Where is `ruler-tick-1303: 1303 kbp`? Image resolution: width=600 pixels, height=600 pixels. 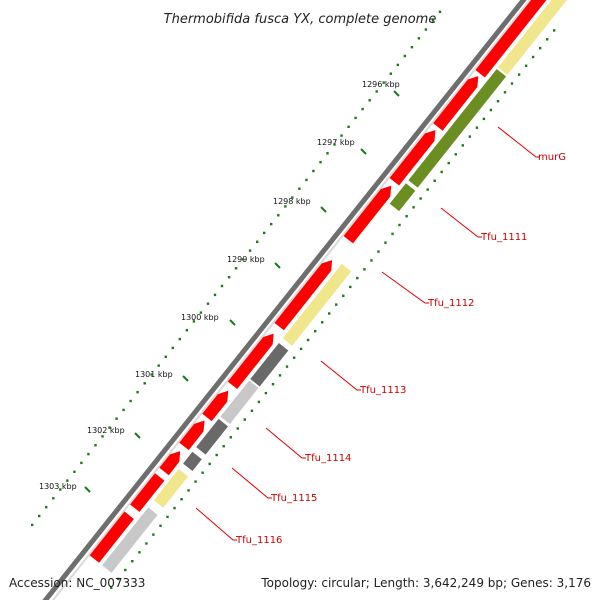 ruler-tick-1303: 1303 kbp is located at coordinates (65, 487).